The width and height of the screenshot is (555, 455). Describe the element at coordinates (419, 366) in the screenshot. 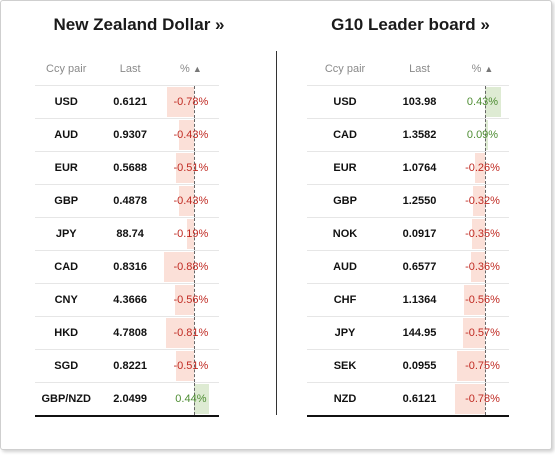

I see `last-price-cell: 0.0955` at that location.